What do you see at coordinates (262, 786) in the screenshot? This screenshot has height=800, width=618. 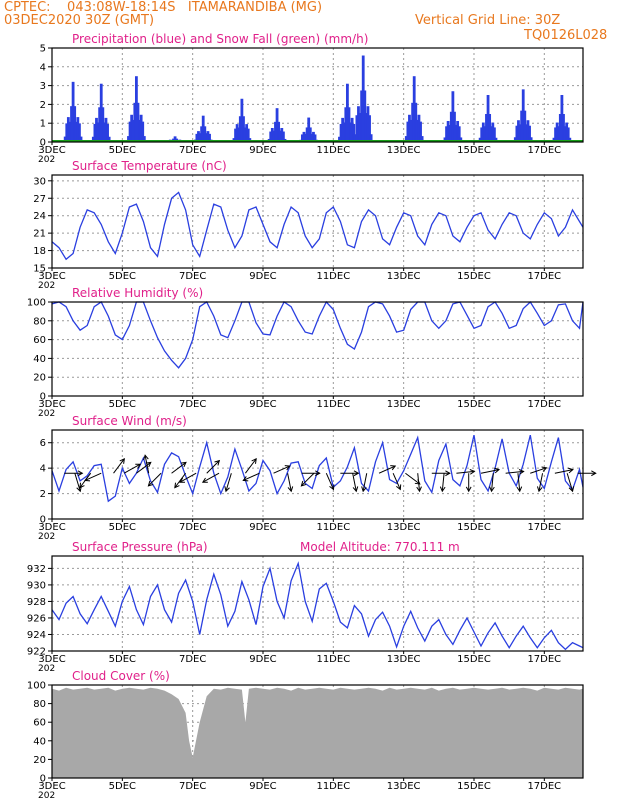 I see `x-tick-label: 9DEC` at bounding box center [262, 786].